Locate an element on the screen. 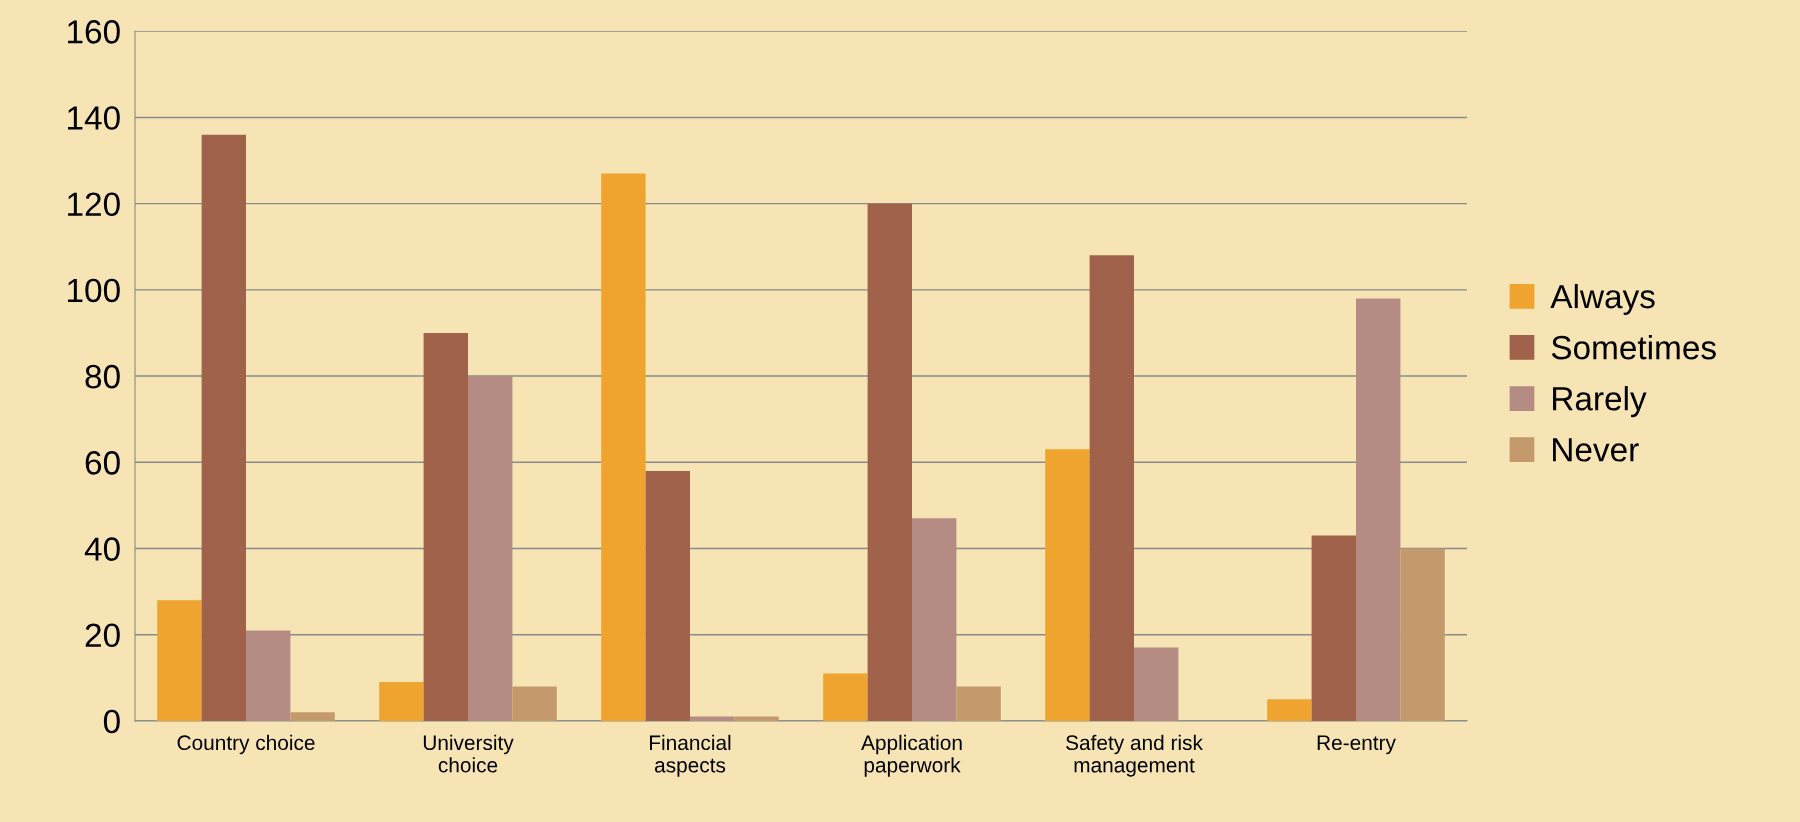 Image resolution: width=1800 pixels, height=822 pixels. y-tick-label: 60 is located at coordinates (102, 463).